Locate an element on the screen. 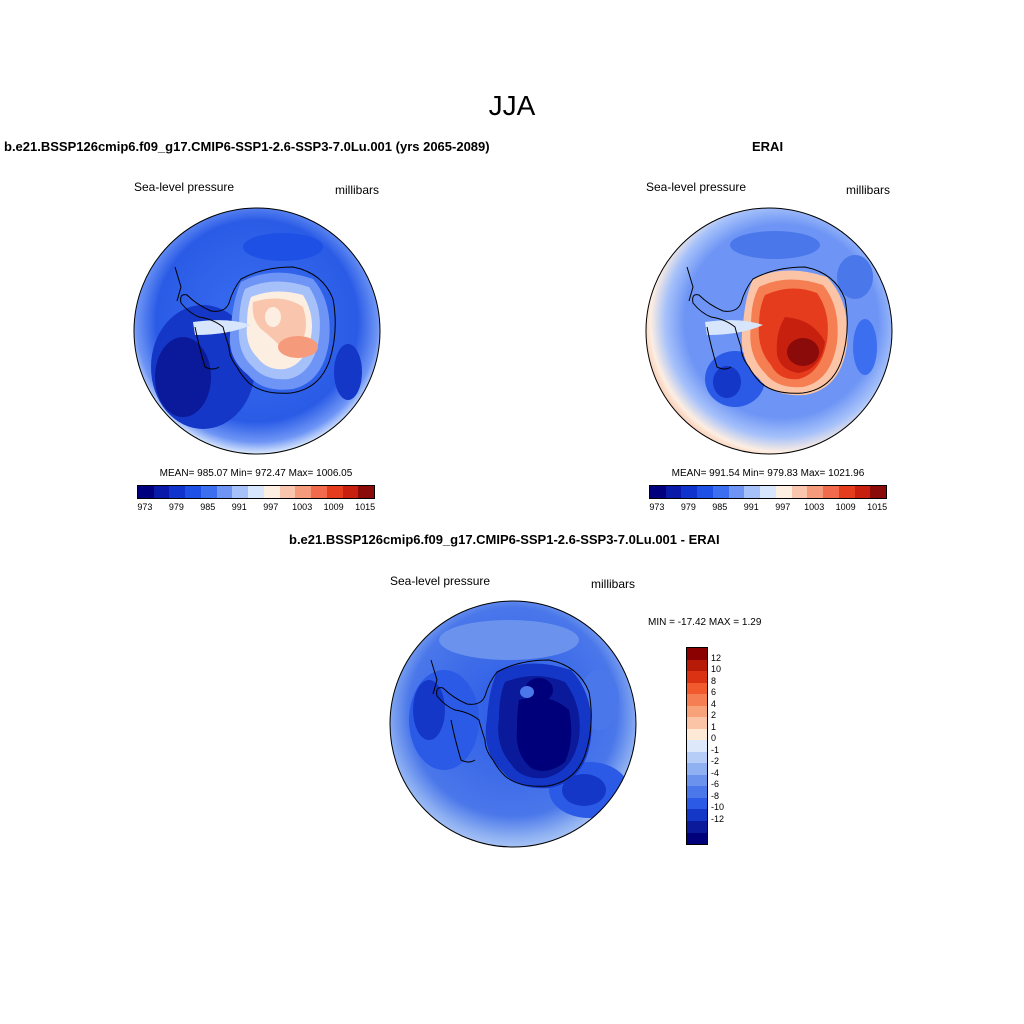 The height and width of the screenshot is (1024, 1024). colorbar-tick-label: -12 is located at coordinates (718, 818).